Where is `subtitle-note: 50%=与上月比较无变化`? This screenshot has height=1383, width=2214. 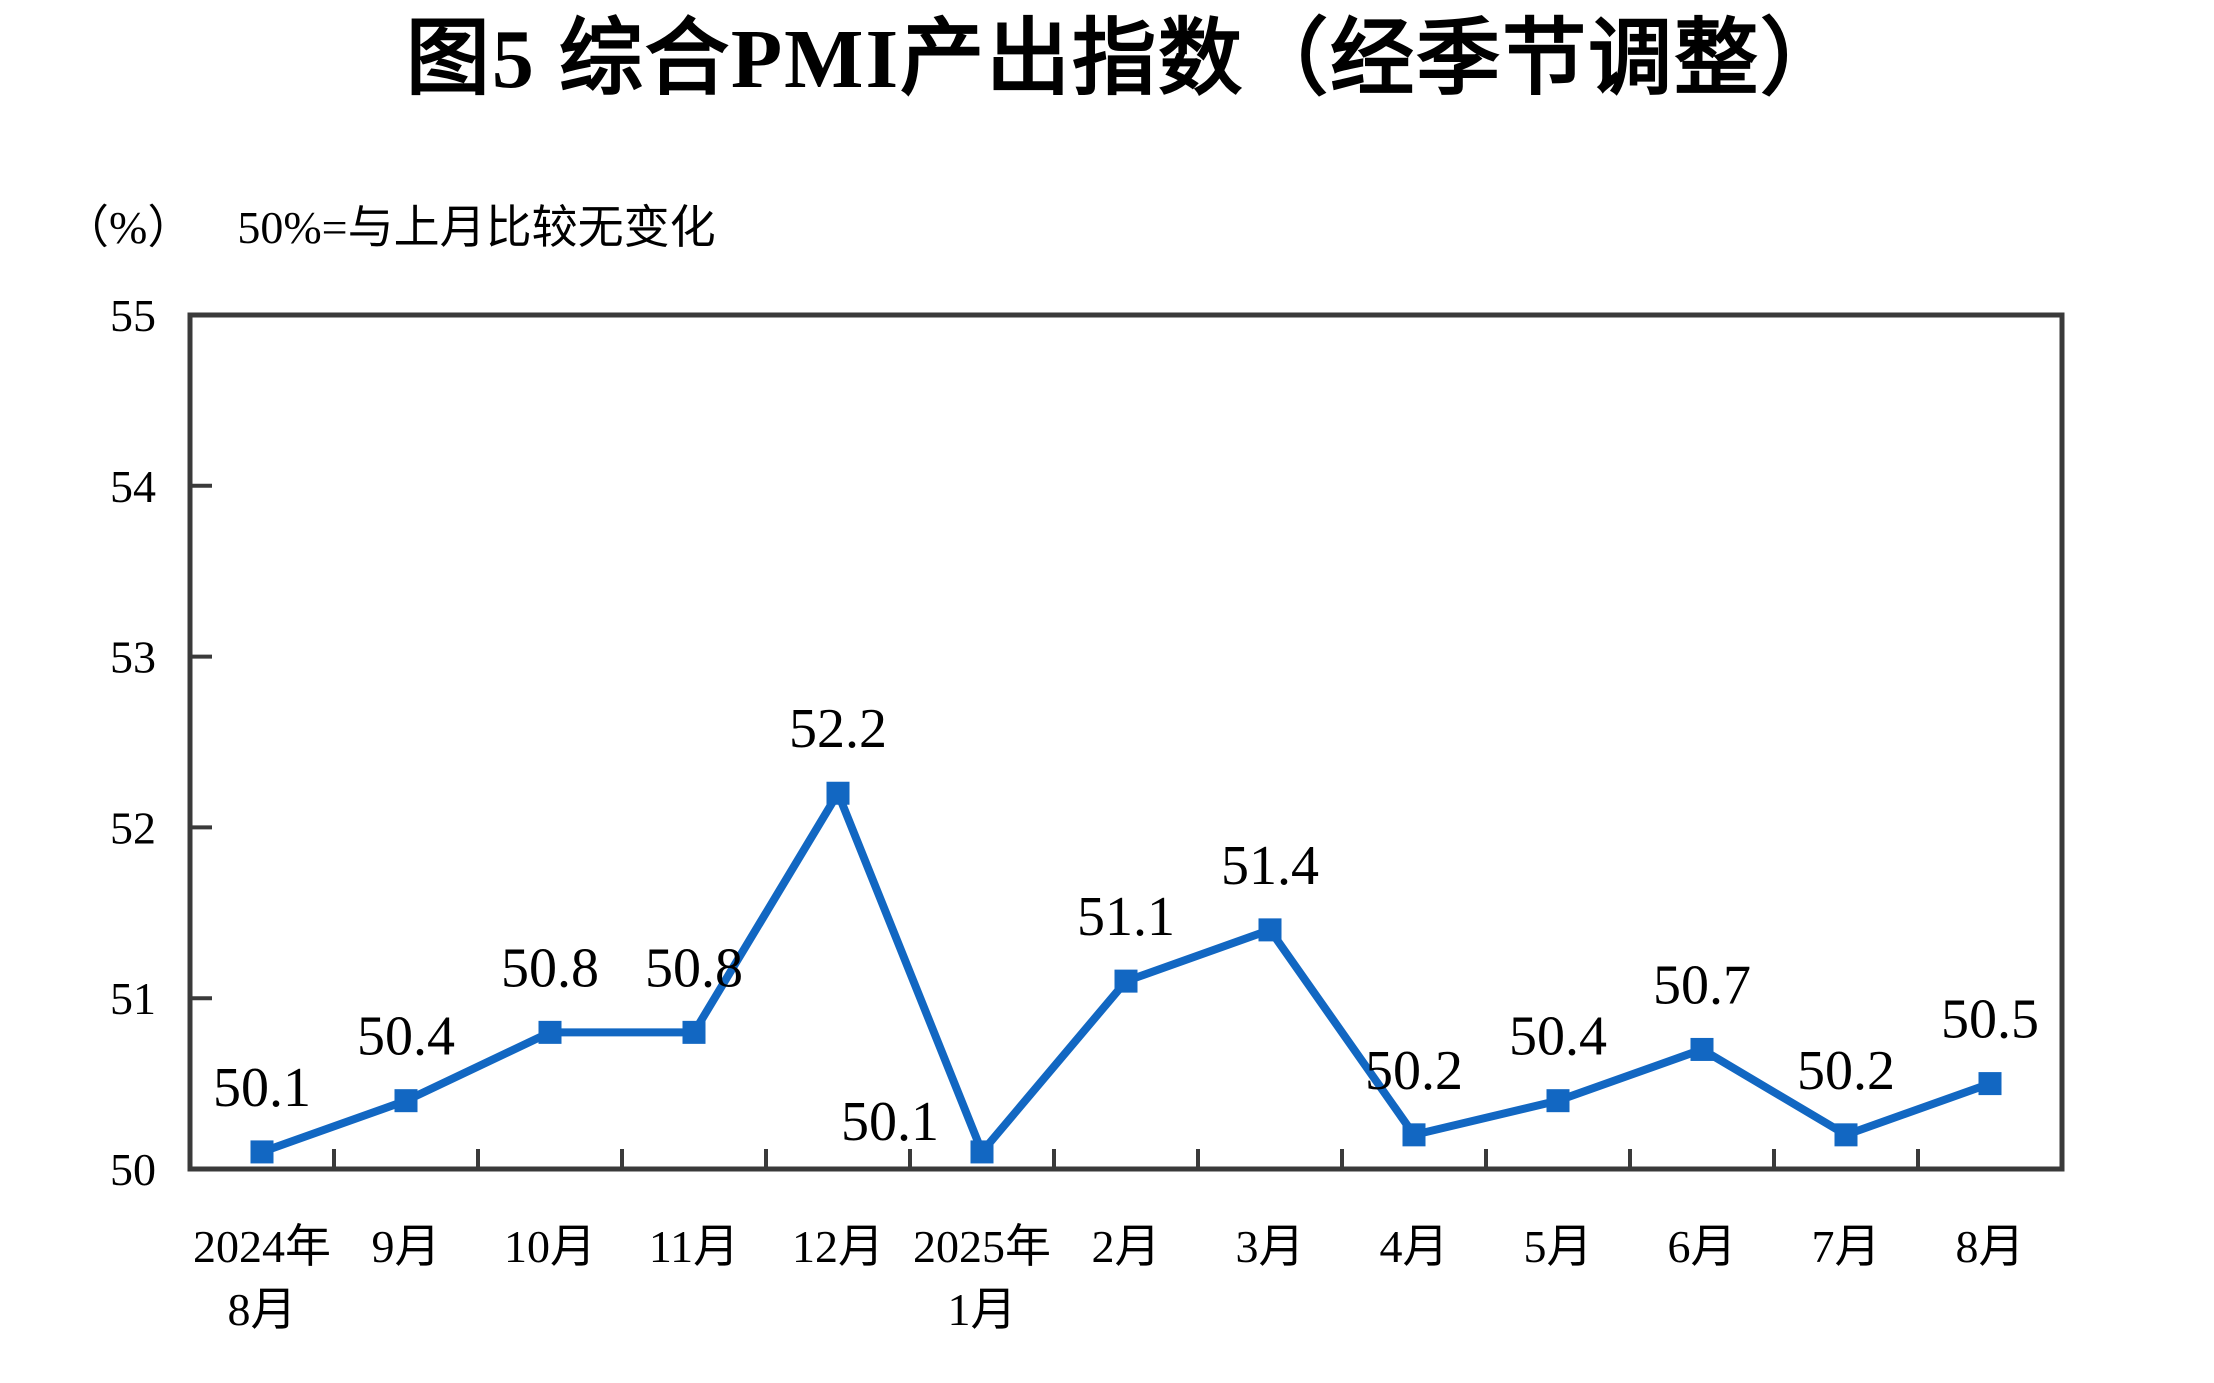
subtitle-note: 50%=与上月比较无变化 is located at coordinates (476, 227).